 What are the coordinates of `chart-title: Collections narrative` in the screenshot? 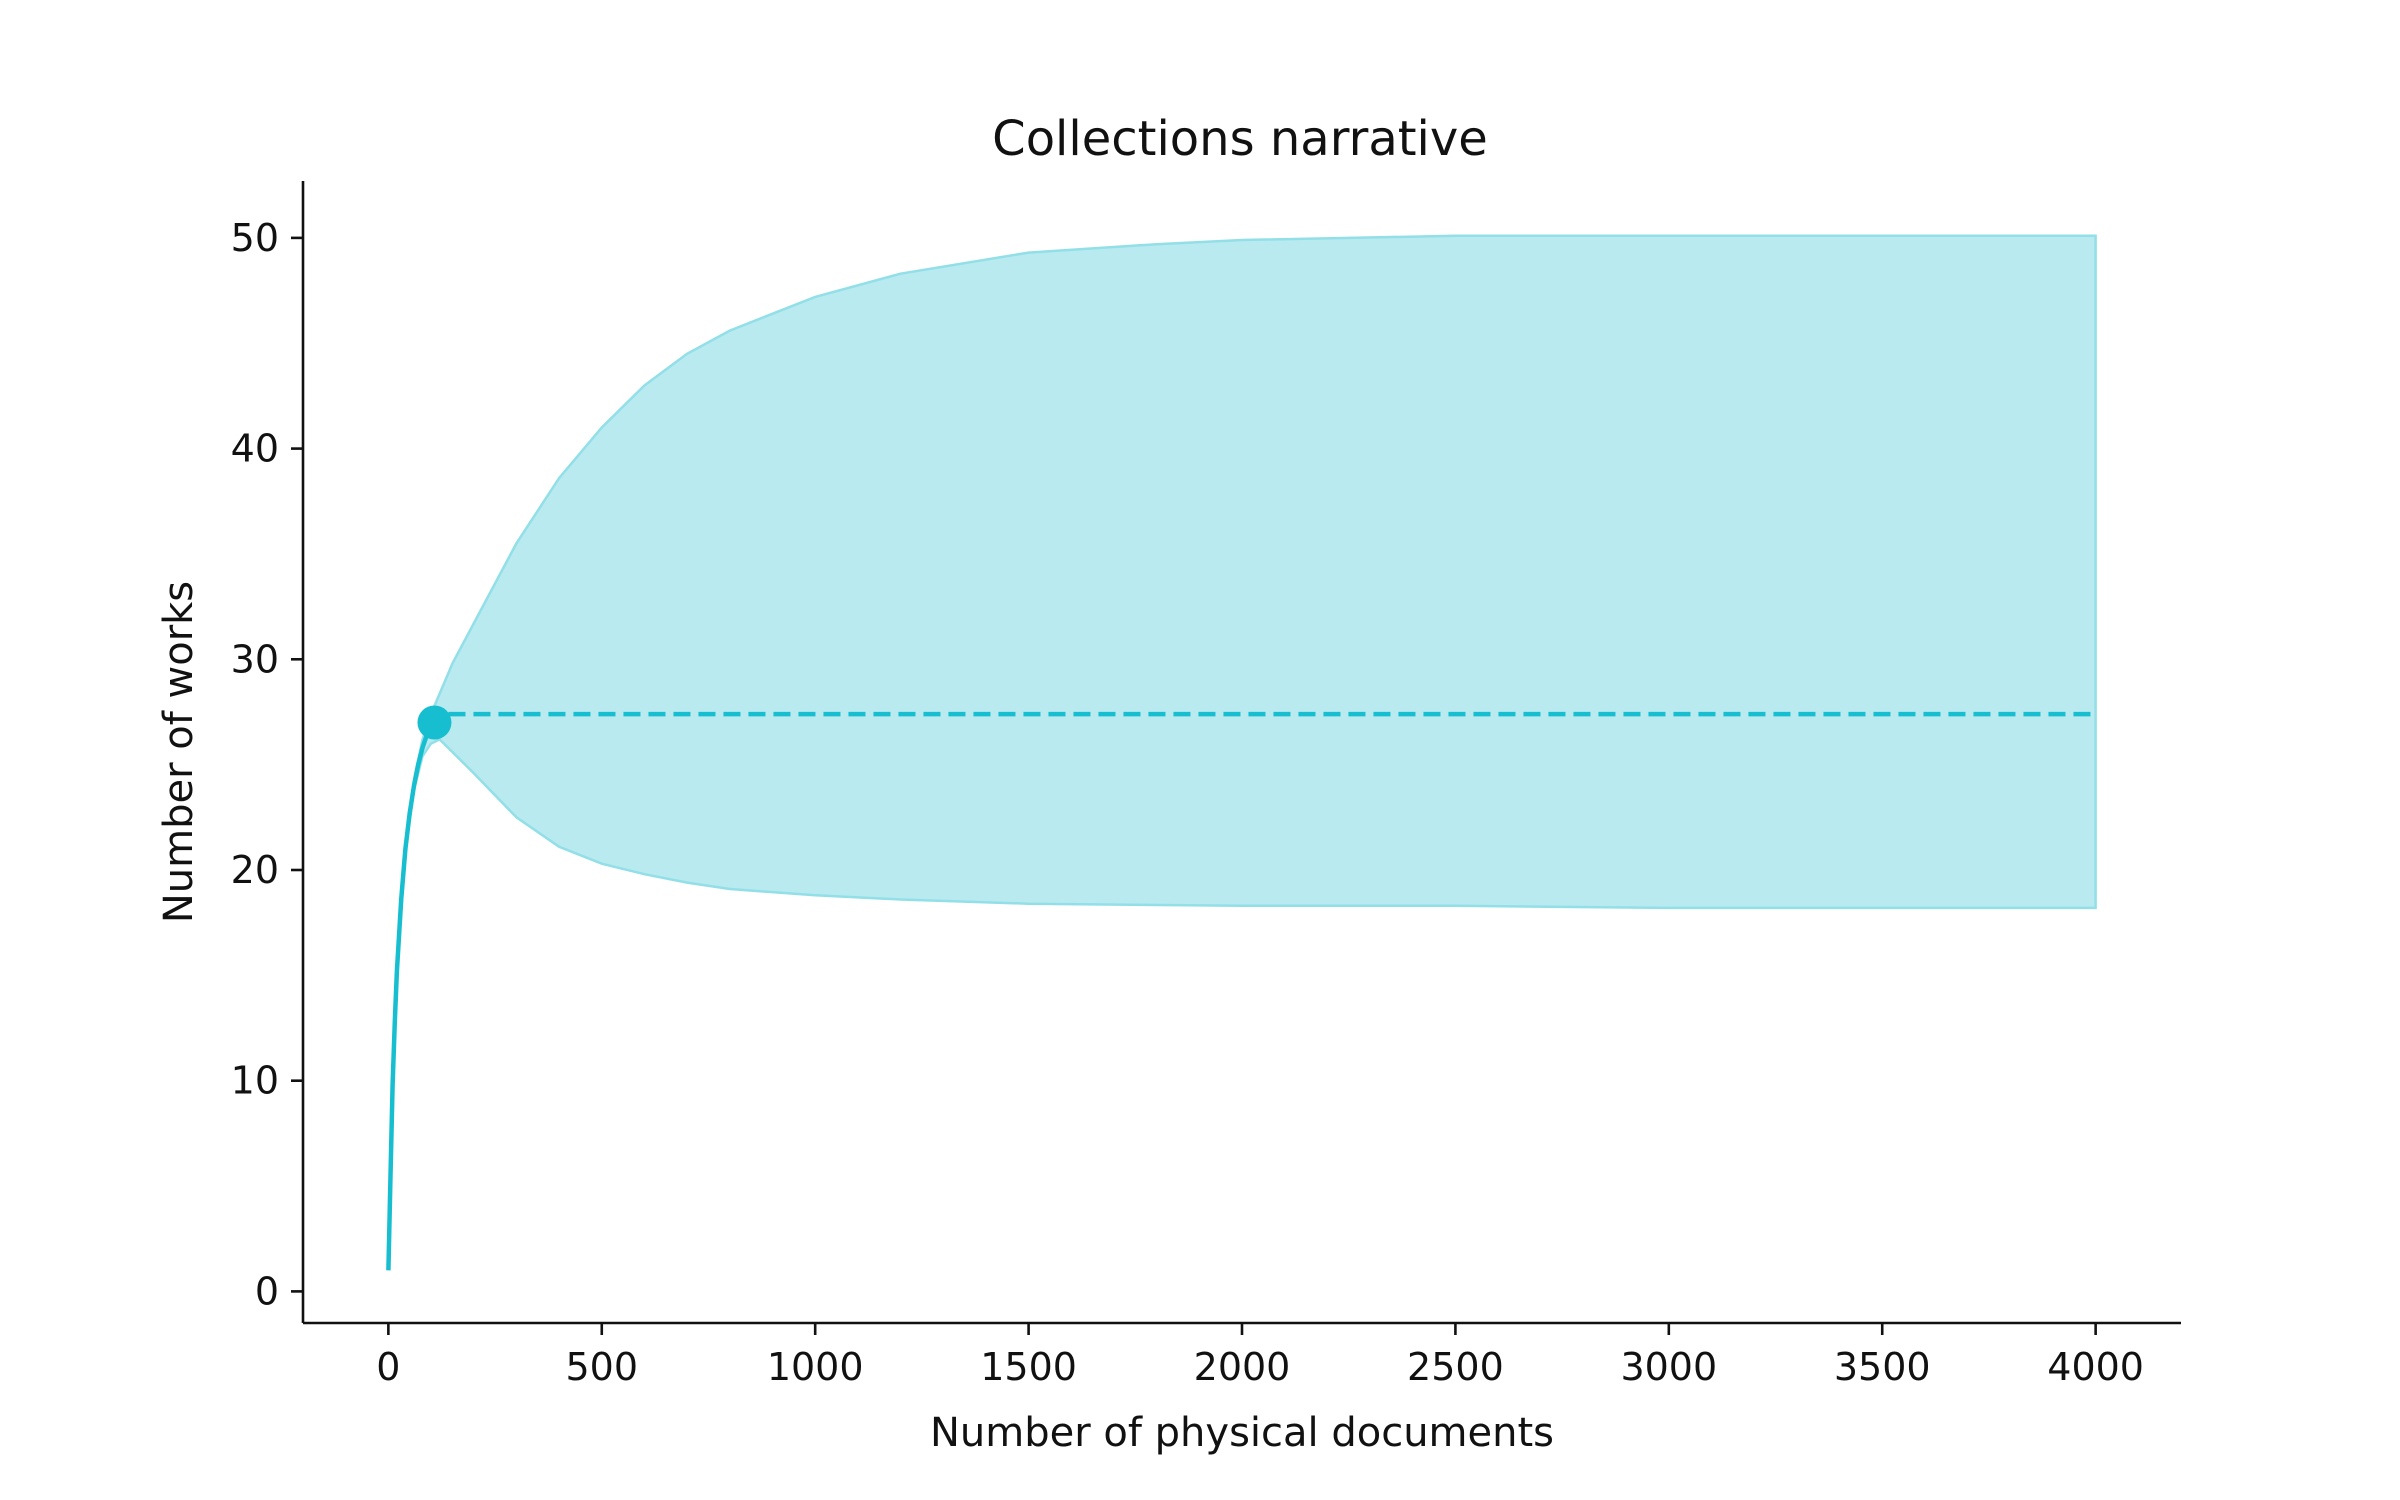 It's located at (1240, 139).